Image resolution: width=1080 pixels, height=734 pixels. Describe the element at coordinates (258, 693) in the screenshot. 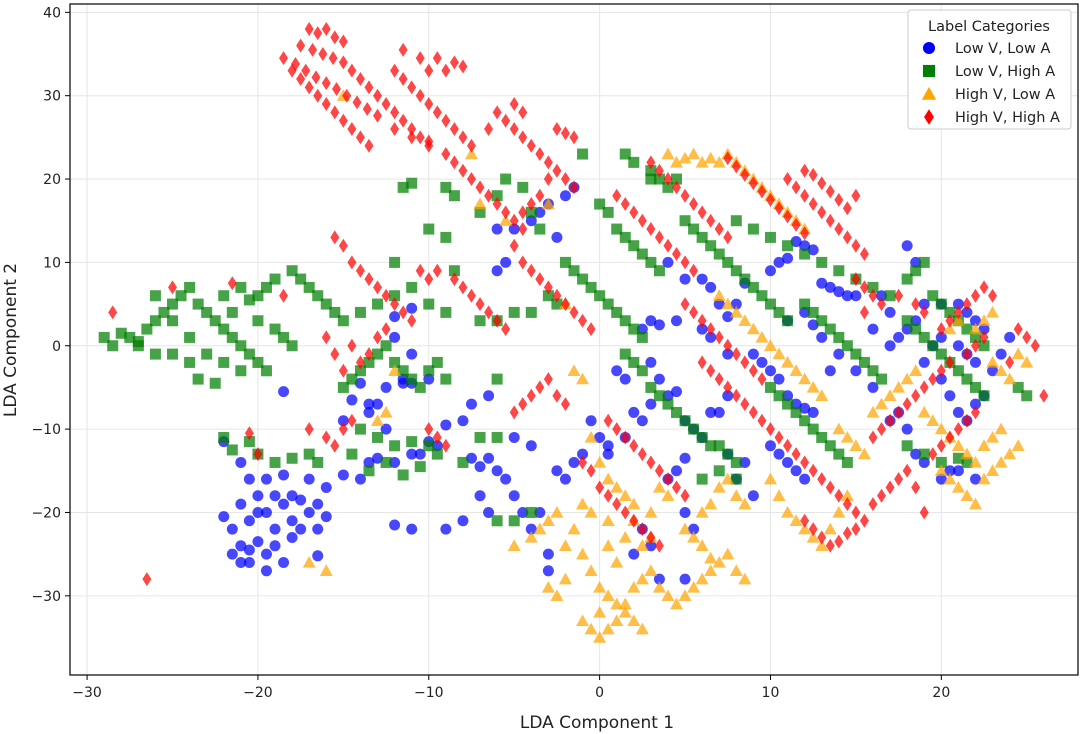

I see `x-tick-label: −20` at that location.